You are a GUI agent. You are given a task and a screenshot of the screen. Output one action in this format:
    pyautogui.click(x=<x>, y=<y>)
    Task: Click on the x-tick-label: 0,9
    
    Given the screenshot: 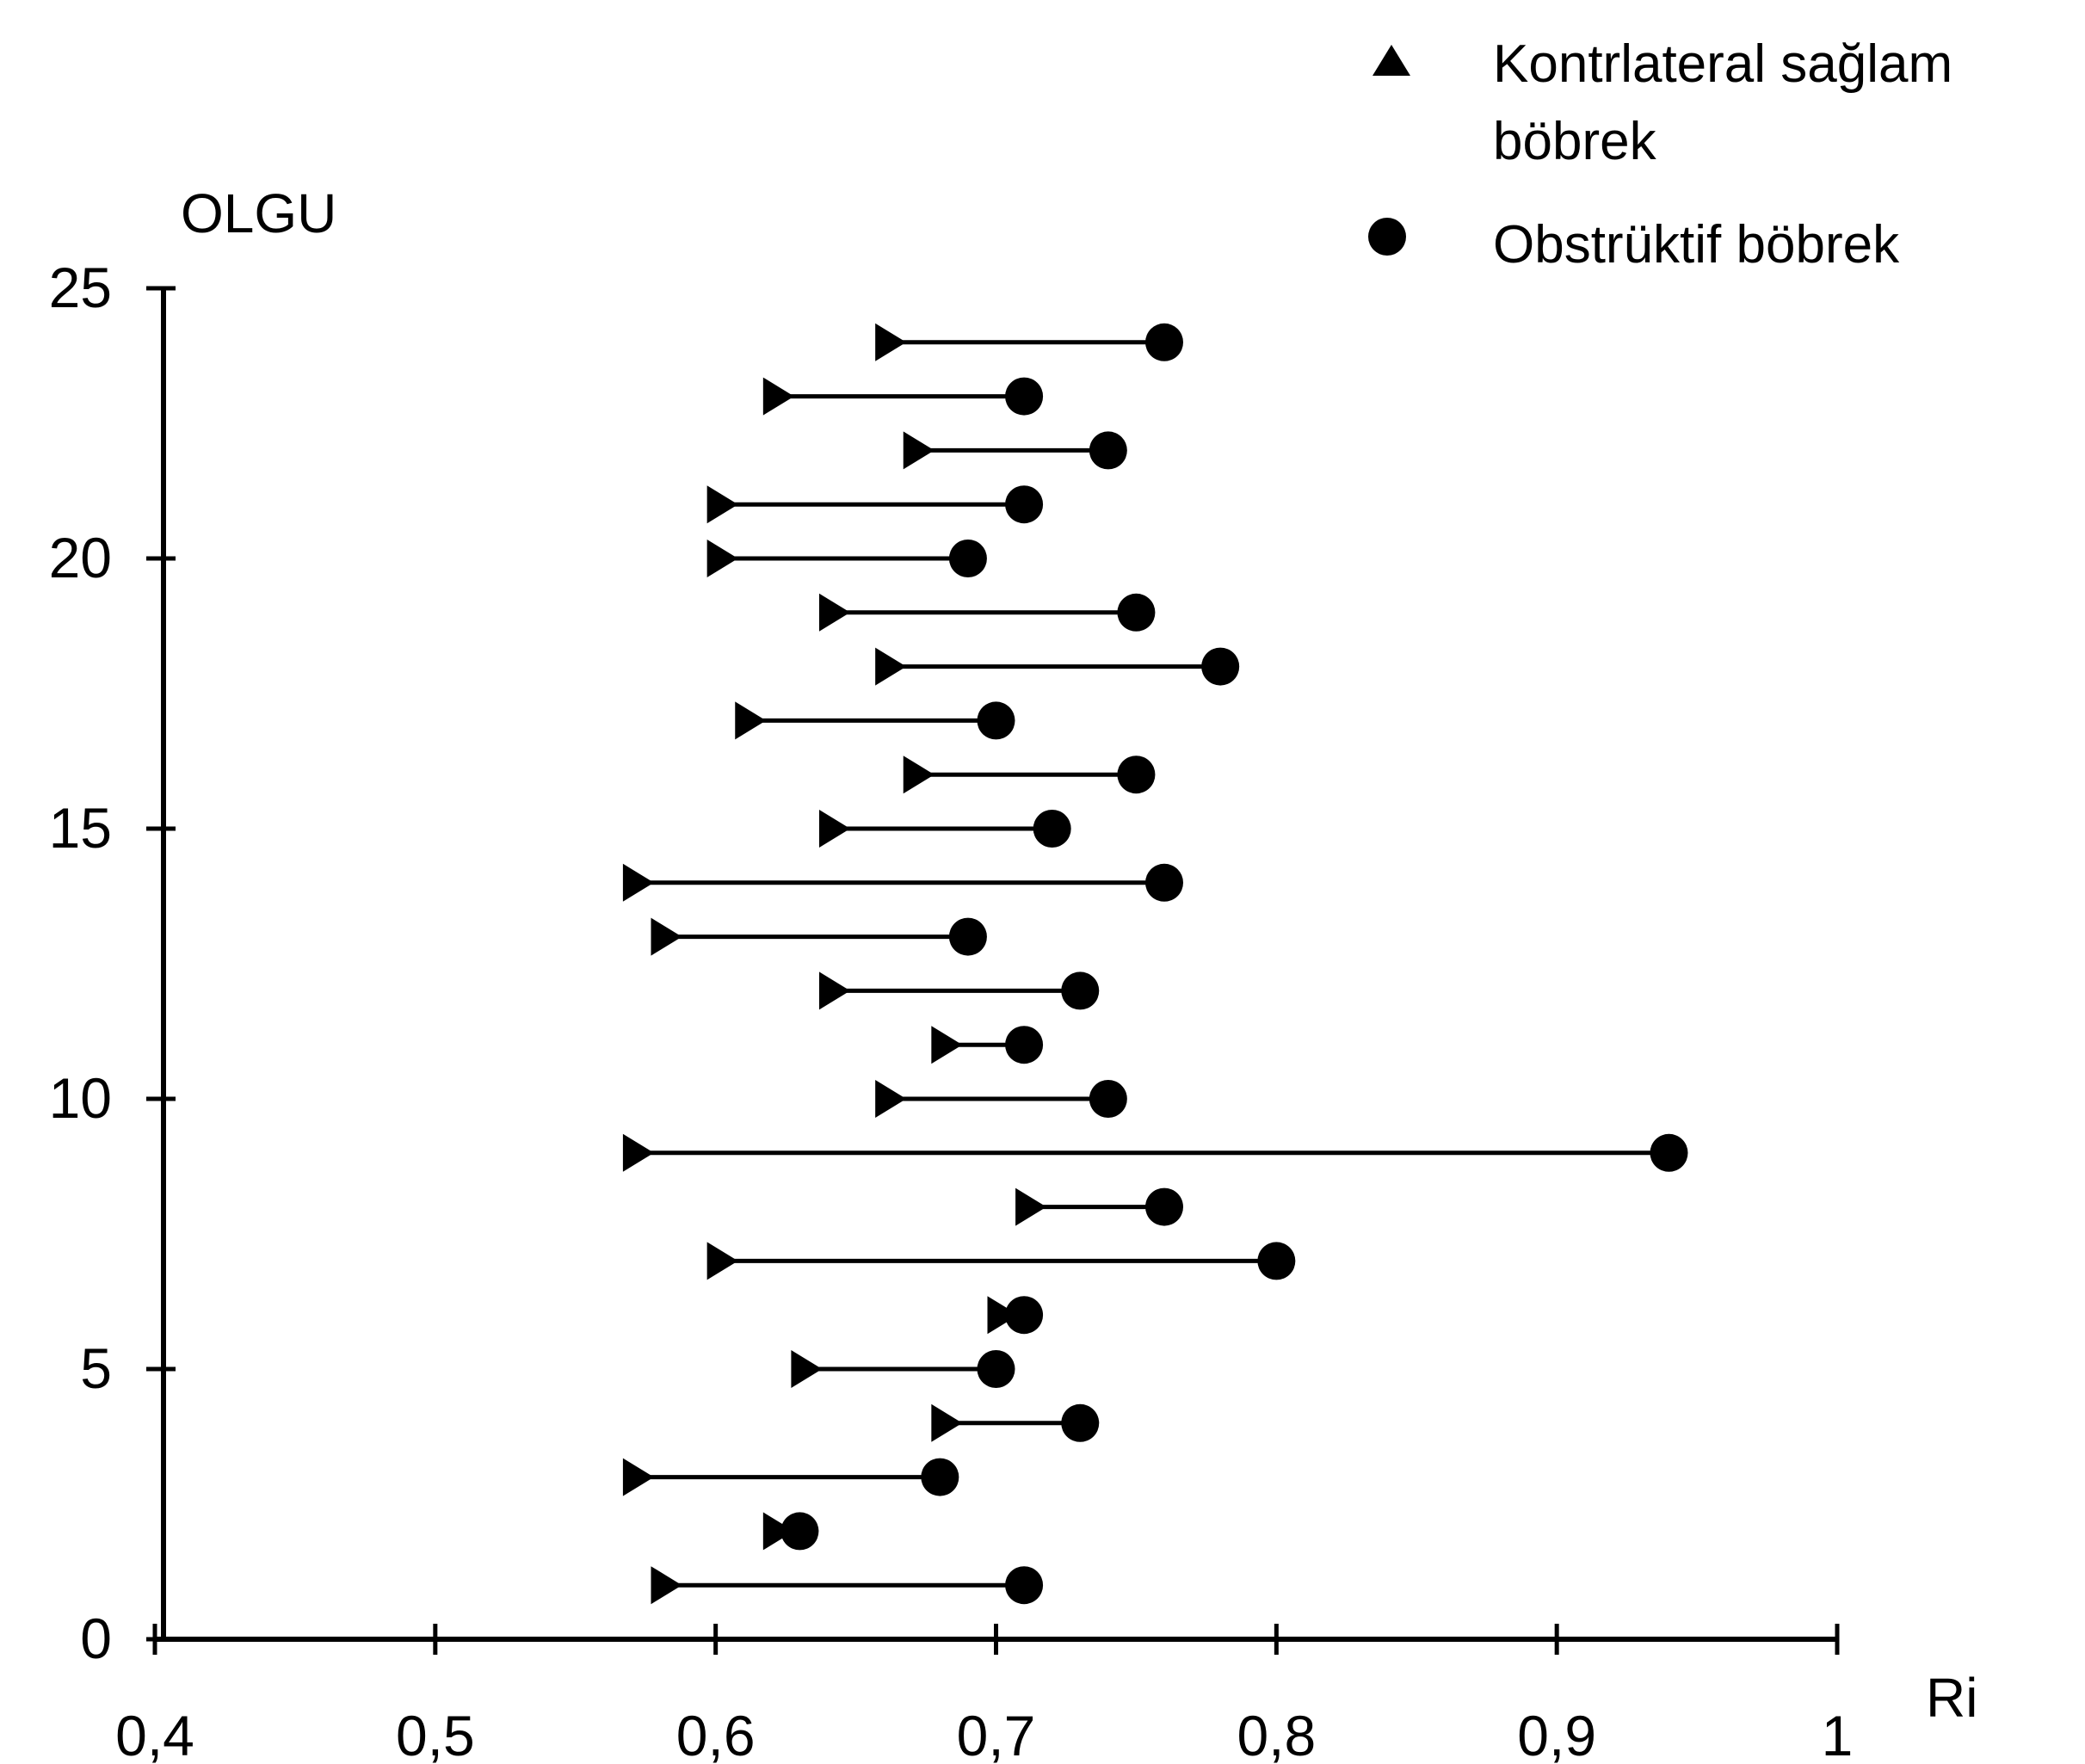 What is the action you would take?
    pyautogui.click(x=1556, y=1734)
    